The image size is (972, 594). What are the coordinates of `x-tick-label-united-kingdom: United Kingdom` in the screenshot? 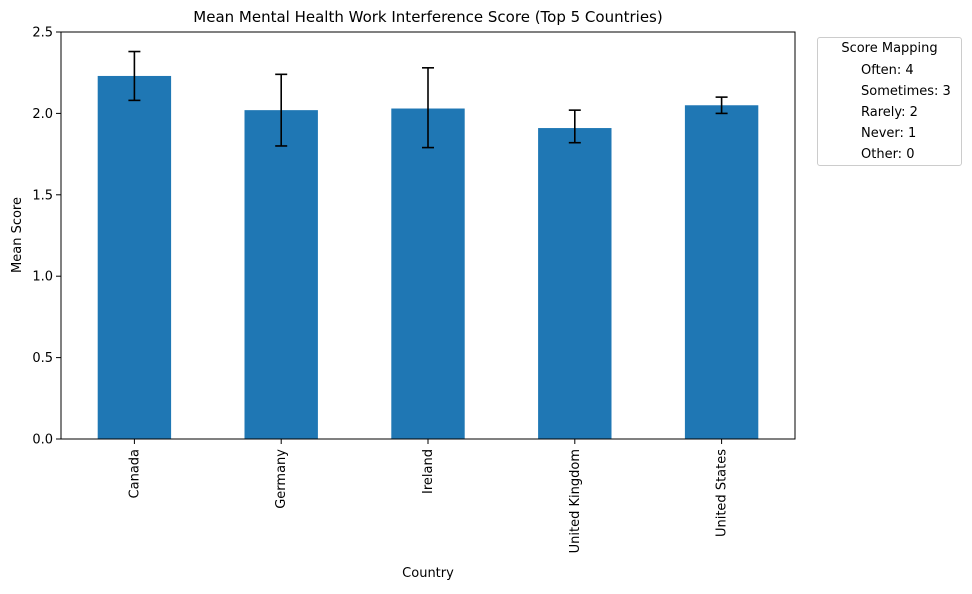 It's located at (575, 501).